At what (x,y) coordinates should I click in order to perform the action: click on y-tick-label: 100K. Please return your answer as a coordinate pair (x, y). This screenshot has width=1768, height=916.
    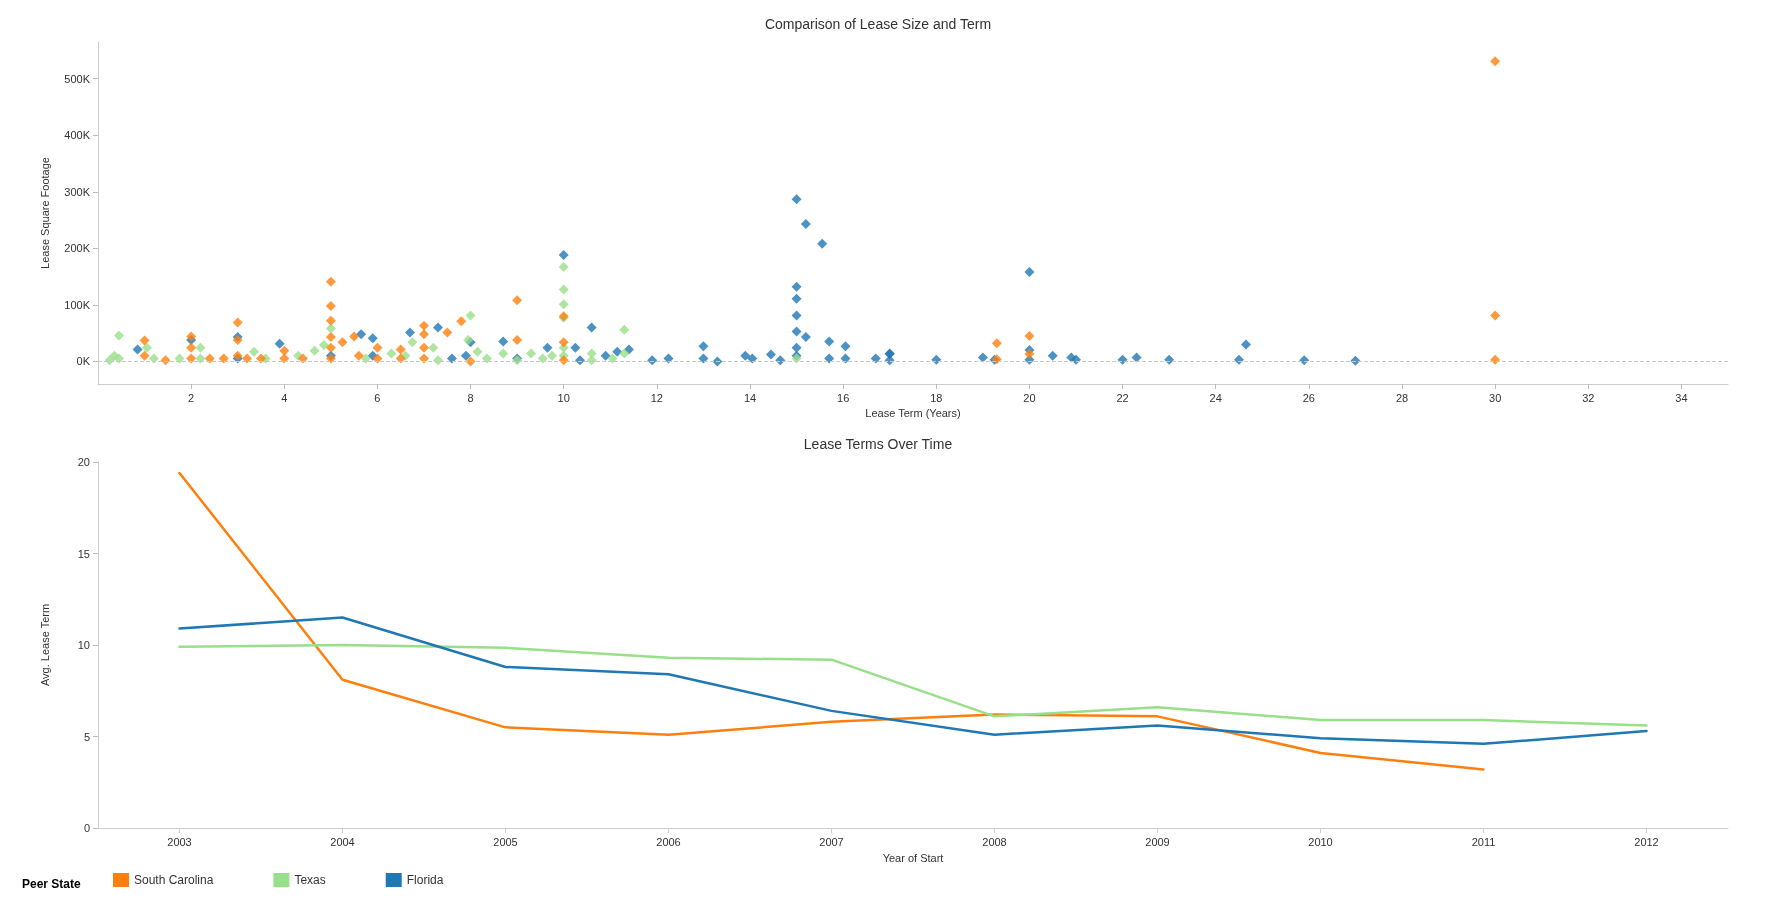
    Looking at the image, I should click on (77, 304).